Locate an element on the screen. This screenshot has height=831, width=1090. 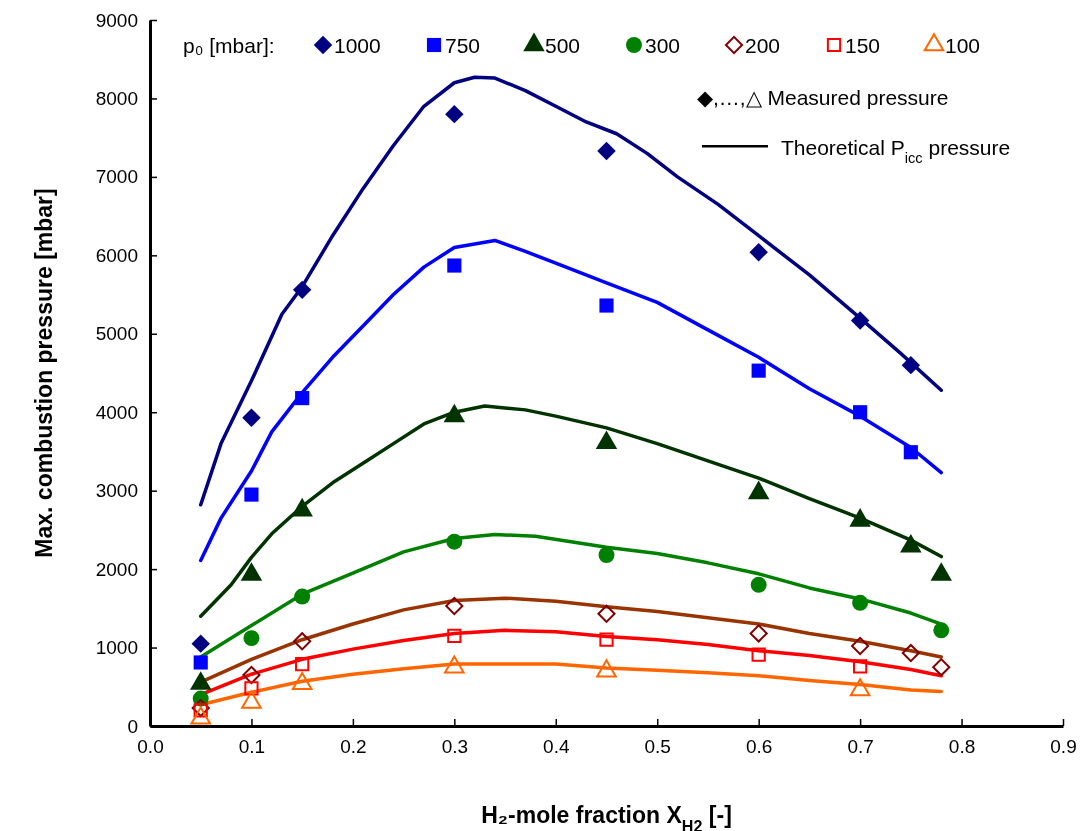
y-tick-label: 8000 is located at coordinates (116, 99).